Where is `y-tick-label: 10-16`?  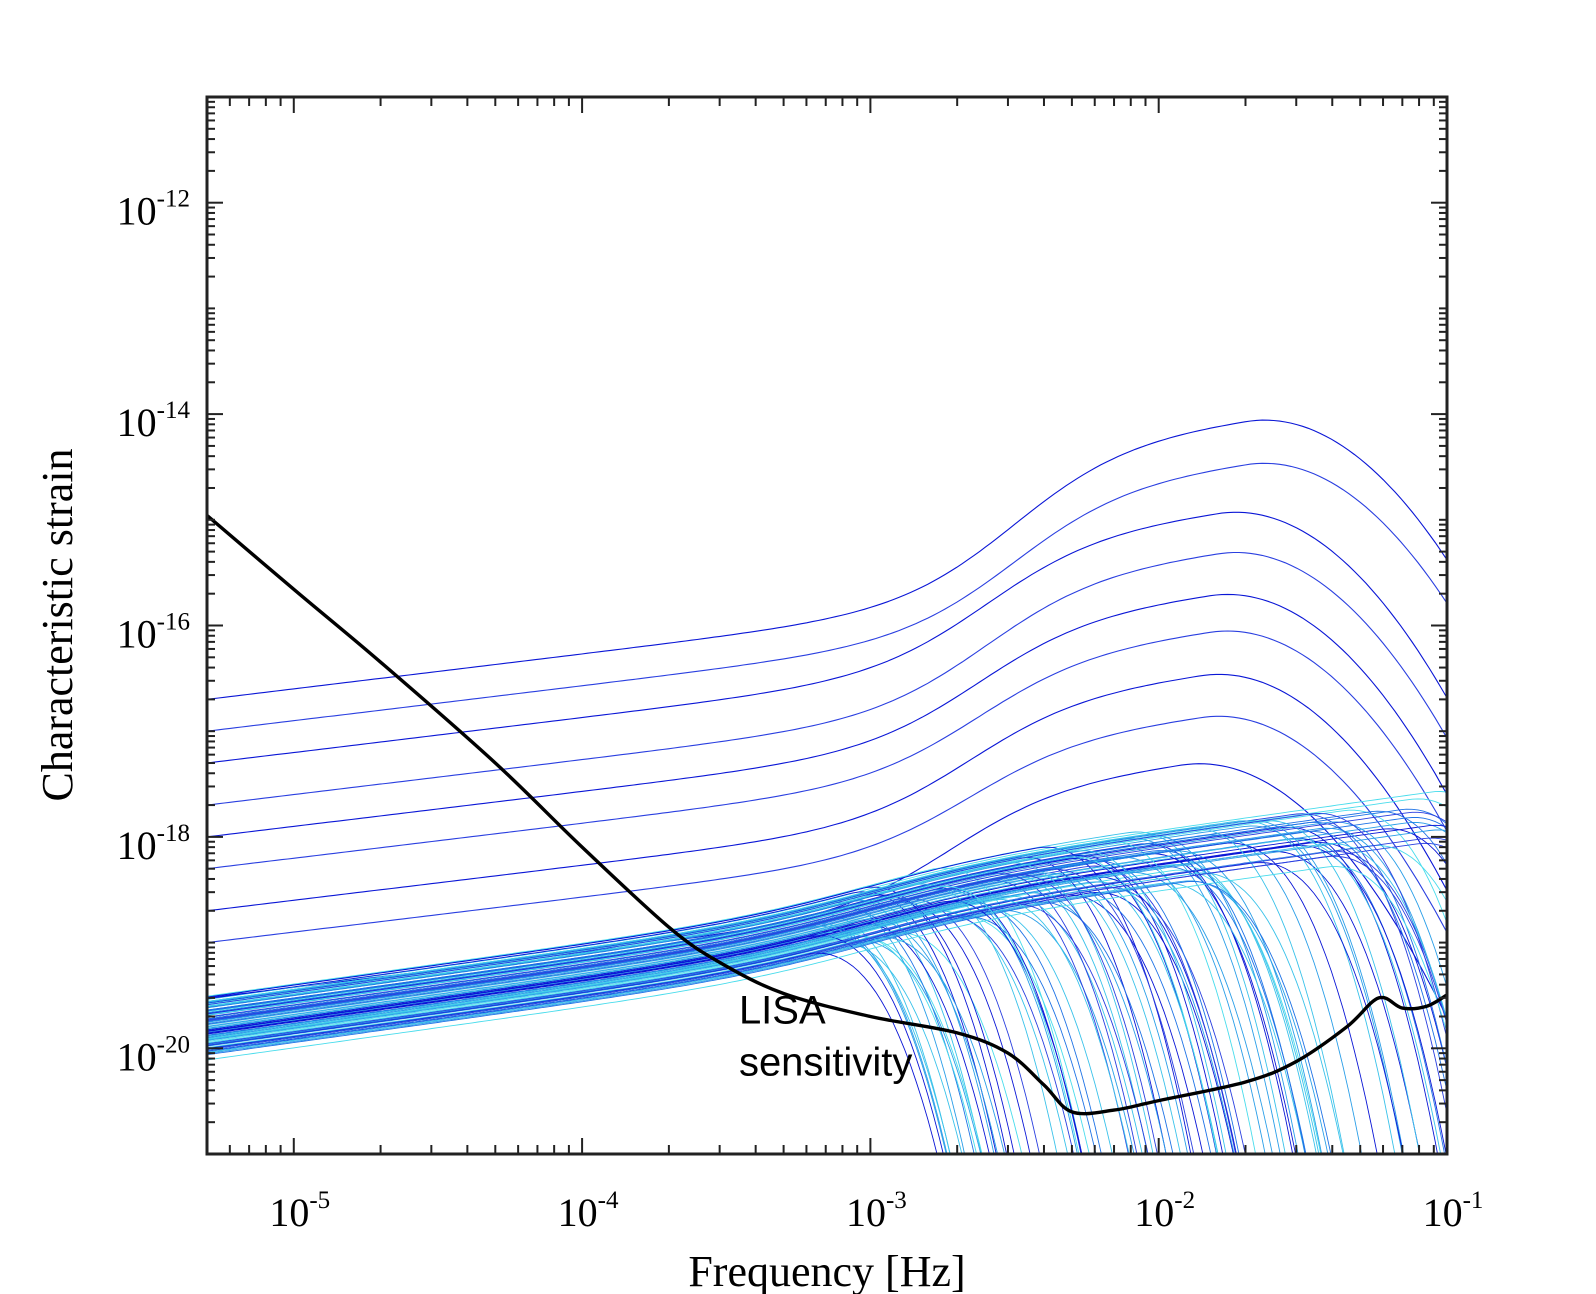 y-tick-label: 10-16 is located at coordinates (153, 633).